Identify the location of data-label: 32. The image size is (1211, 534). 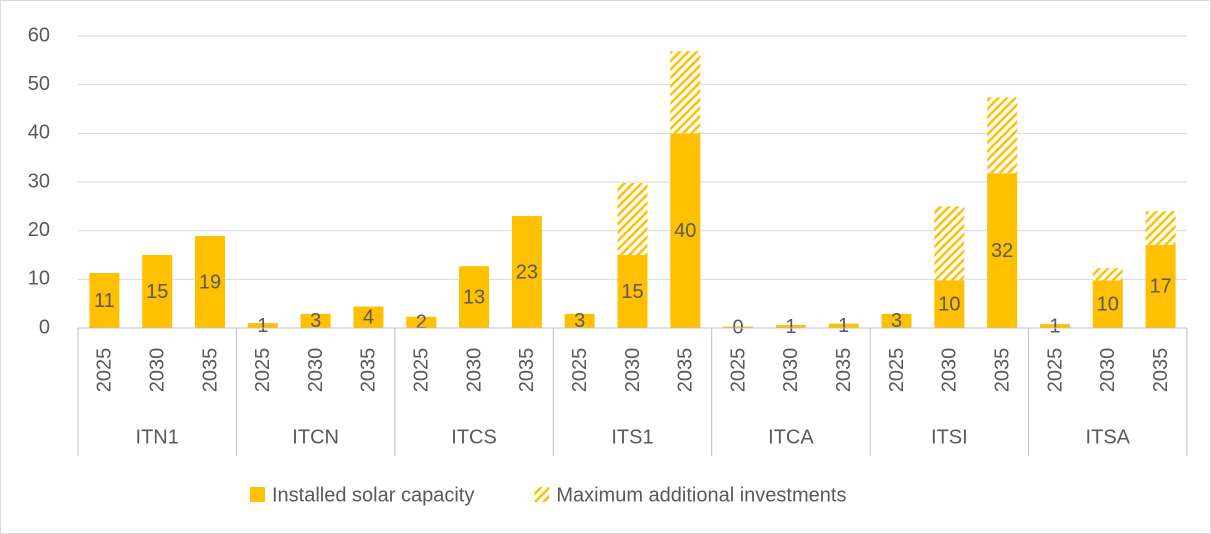
(1002, 251).